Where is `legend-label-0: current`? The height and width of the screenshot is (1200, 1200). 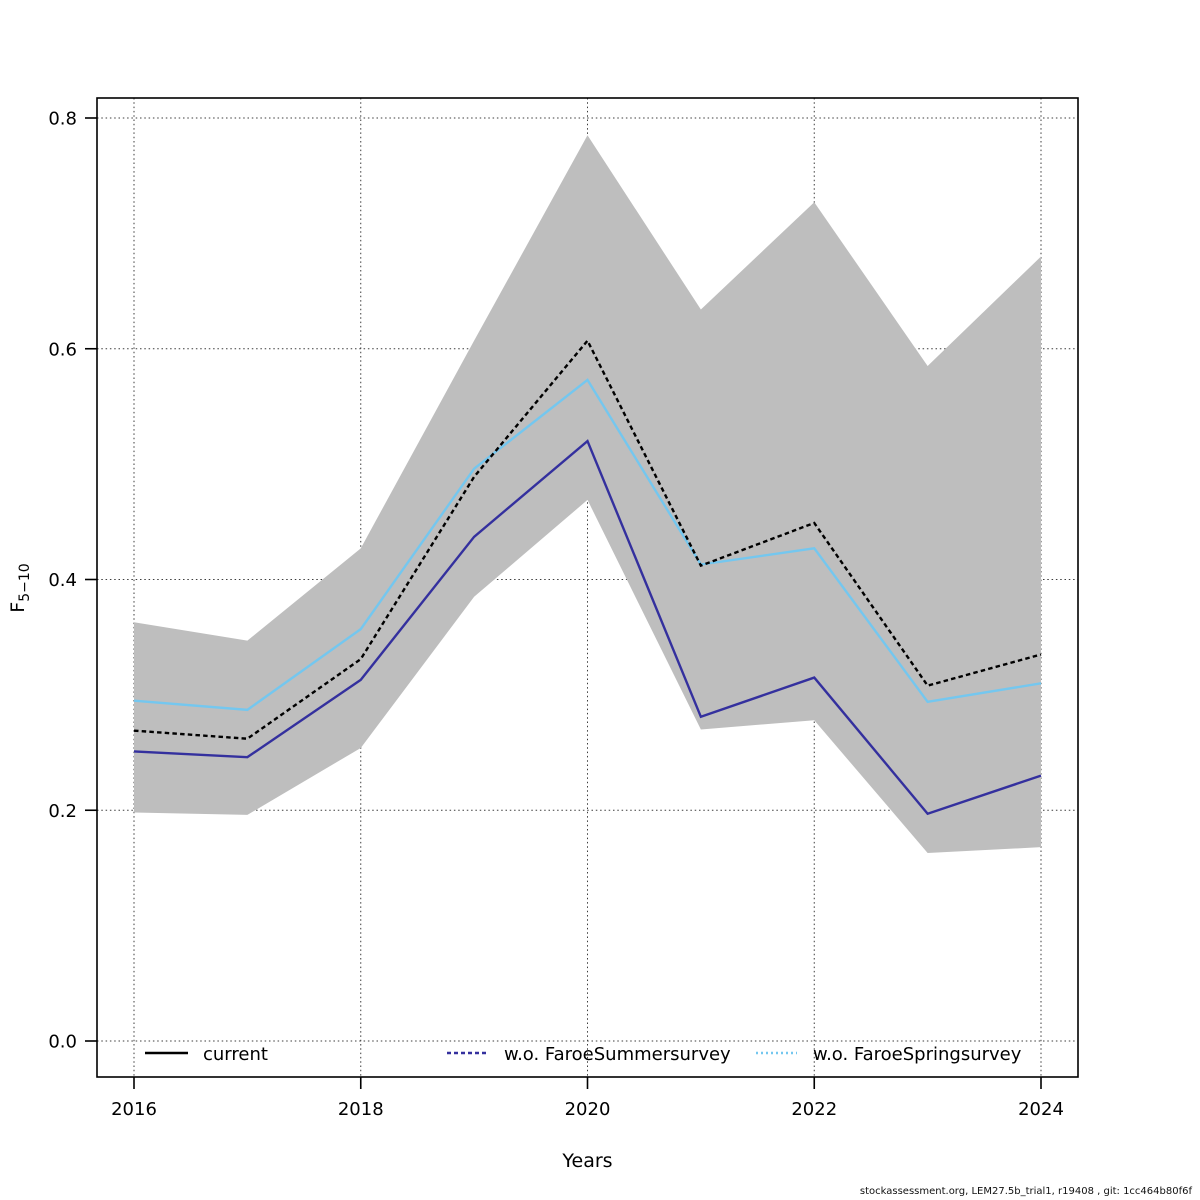
legend-label-0: current is located at coordinates (235, 1054).